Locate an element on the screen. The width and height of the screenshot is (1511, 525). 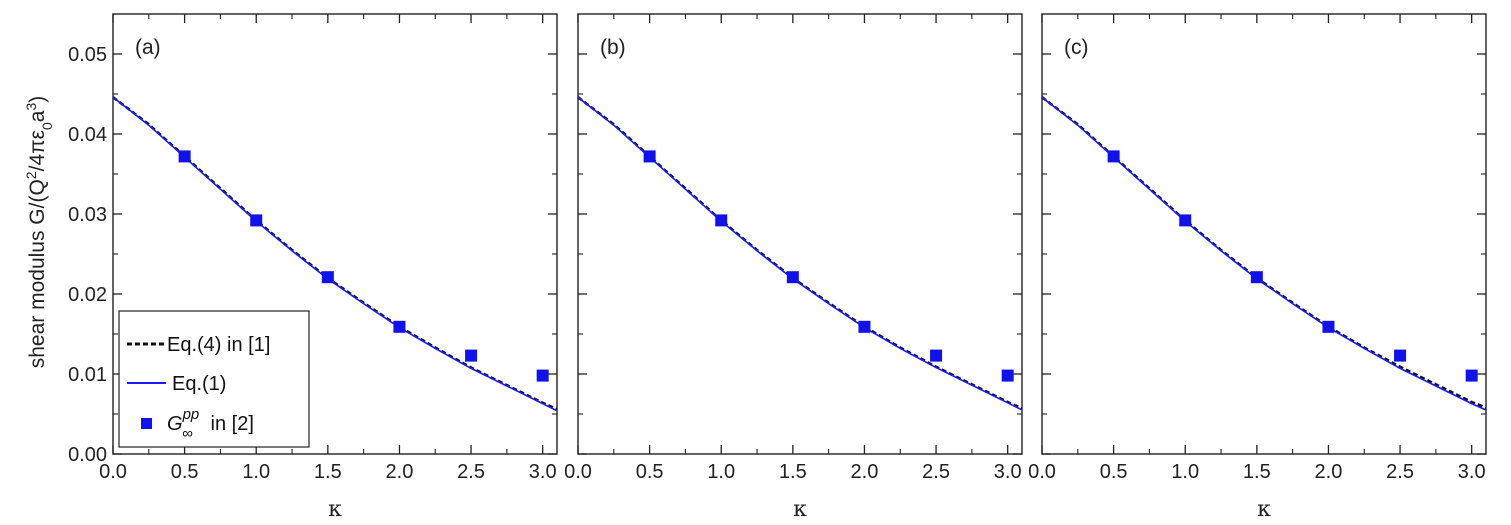
legend-box is located at coordinates (214, 379).